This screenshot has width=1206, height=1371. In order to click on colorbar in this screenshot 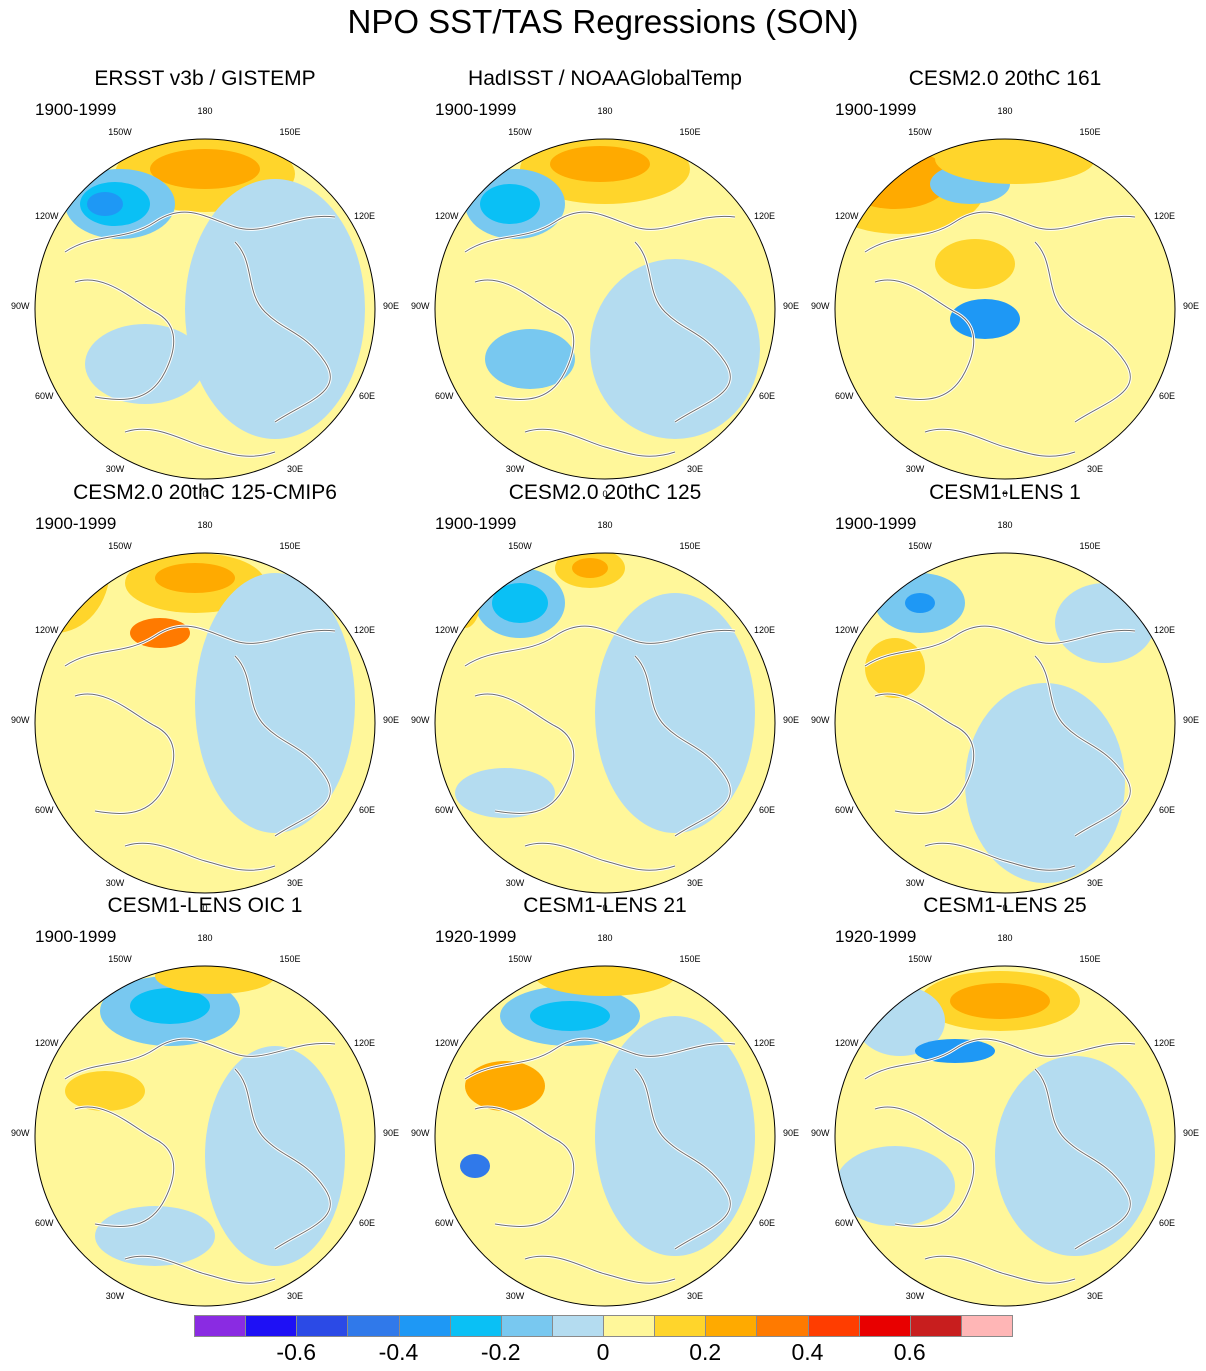, I will do `click(603, 1326)`.